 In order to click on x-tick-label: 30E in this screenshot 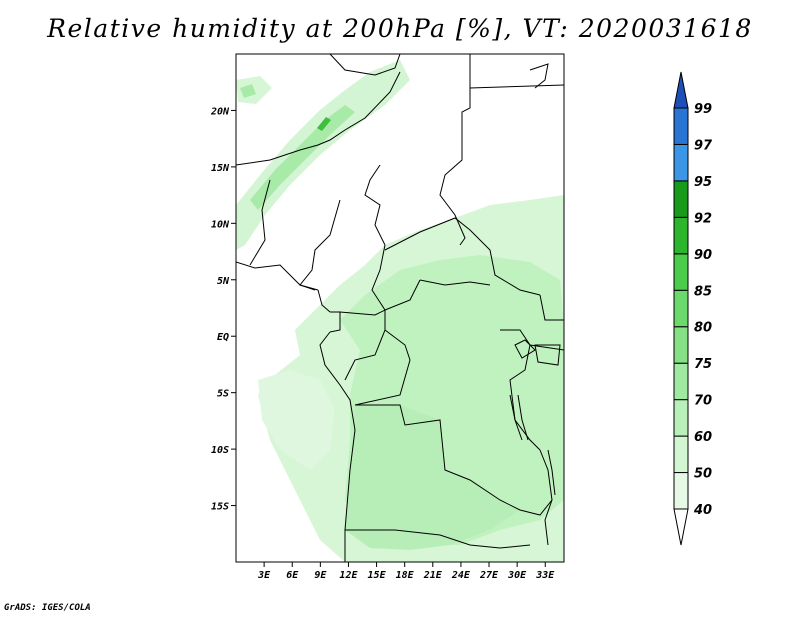, I will do `click(517, 575)`.